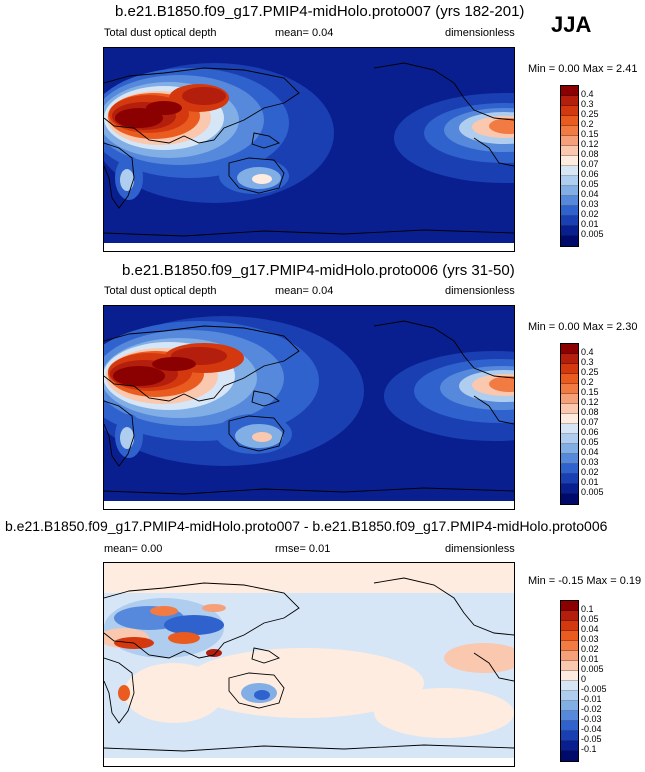 Image resolution: width=645 pixels, height=772 pixels. What do you see at coordinates (589, 749) in the screenshot?
I see `colorbar-tick-label: -0.1` at bounding box center [589, 749].